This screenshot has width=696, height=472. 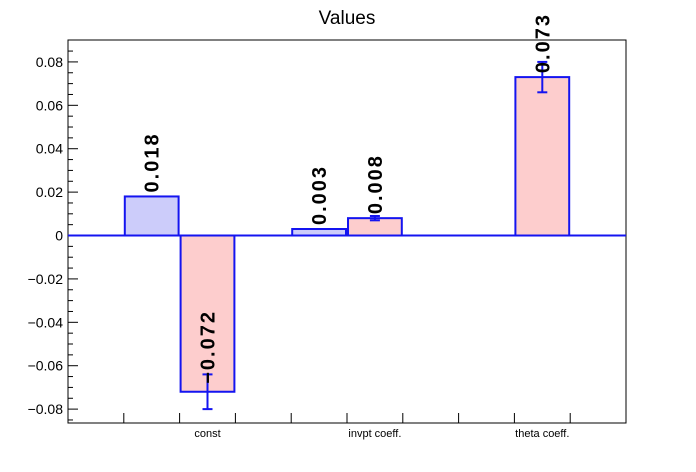 I want to click on y-tick-label: −0.04, so click(x=46, y=322).